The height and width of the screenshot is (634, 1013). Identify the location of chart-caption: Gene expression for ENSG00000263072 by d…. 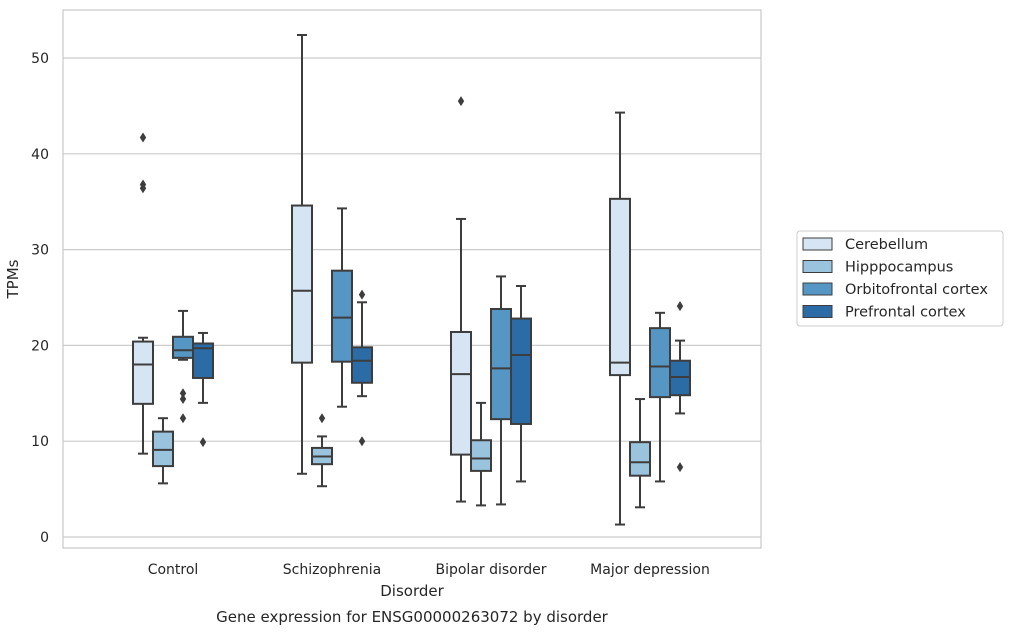
(412, 617).